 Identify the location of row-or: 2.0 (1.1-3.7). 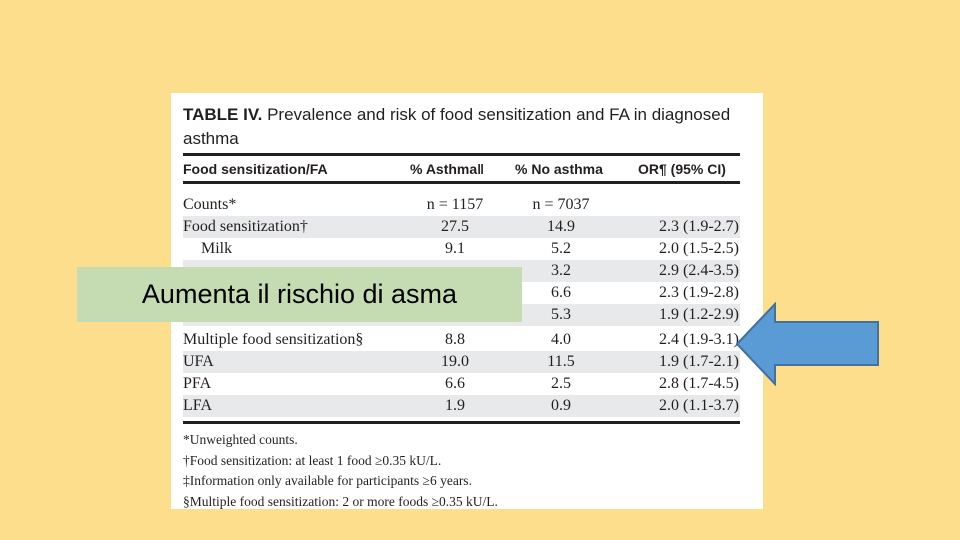
(699, 405).